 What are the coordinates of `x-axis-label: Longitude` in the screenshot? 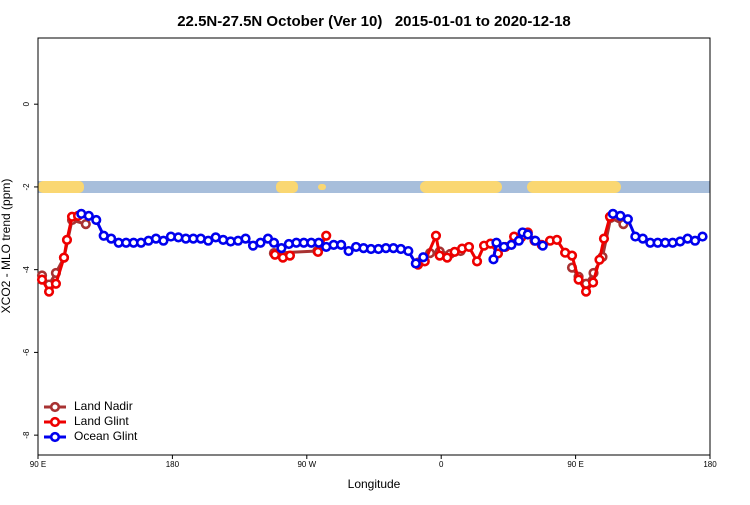 It's located at (374, 484).